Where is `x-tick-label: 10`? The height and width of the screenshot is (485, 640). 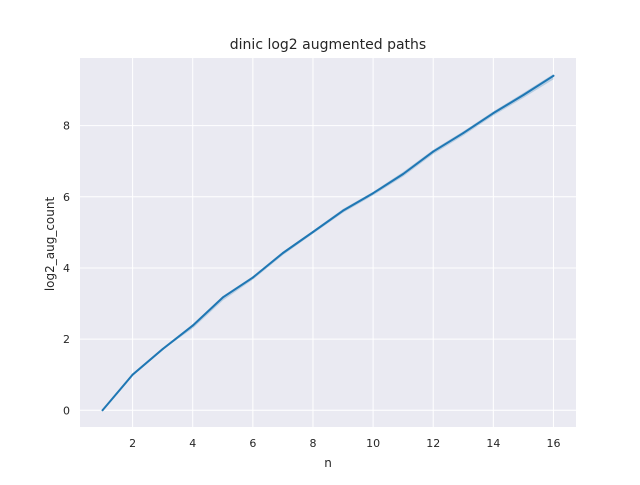
x-tick-label: 10 is located at coordinates (373, 443).